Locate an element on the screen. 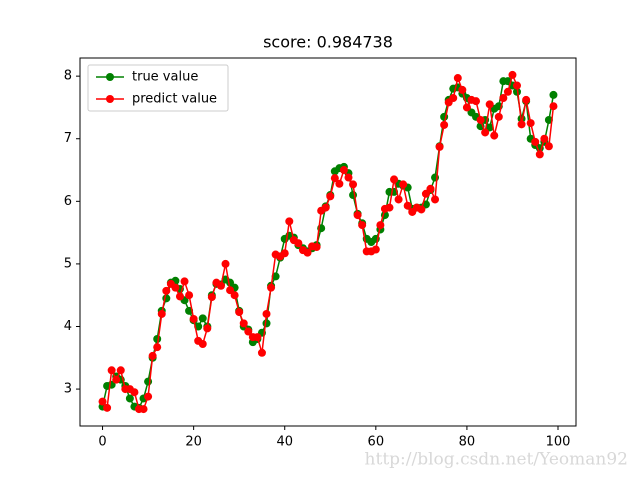 The width and height of the screenshot is (640, 480). y-tick-label: 8 is located at coordinates (68, 76).